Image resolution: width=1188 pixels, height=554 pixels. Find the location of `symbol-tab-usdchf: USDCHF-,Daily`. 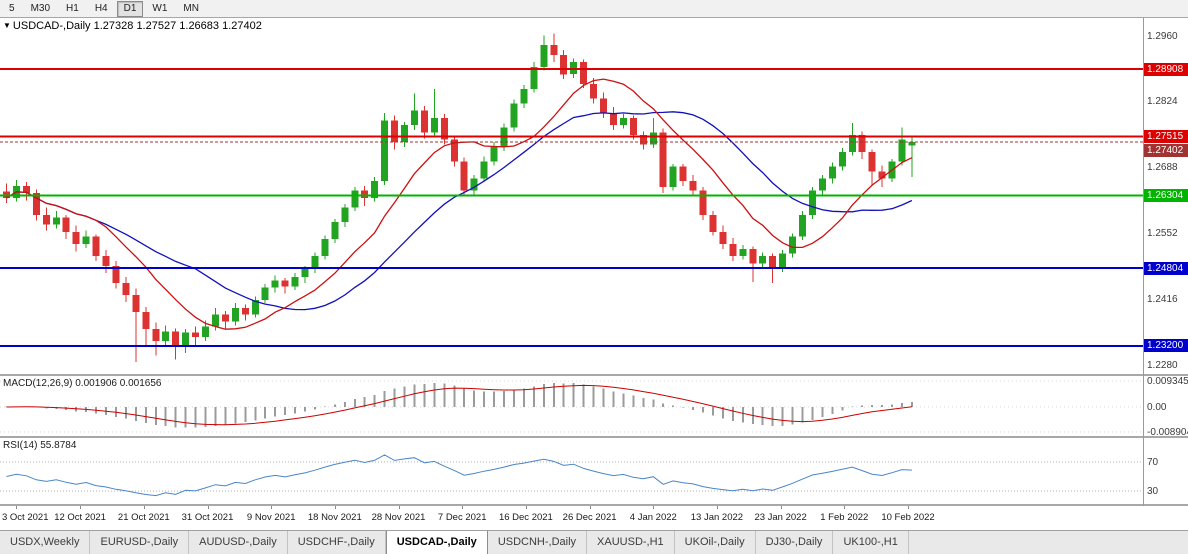

symbol-tab-usdchf: USDCHF-,Daily is located at coordinates (337, 542).